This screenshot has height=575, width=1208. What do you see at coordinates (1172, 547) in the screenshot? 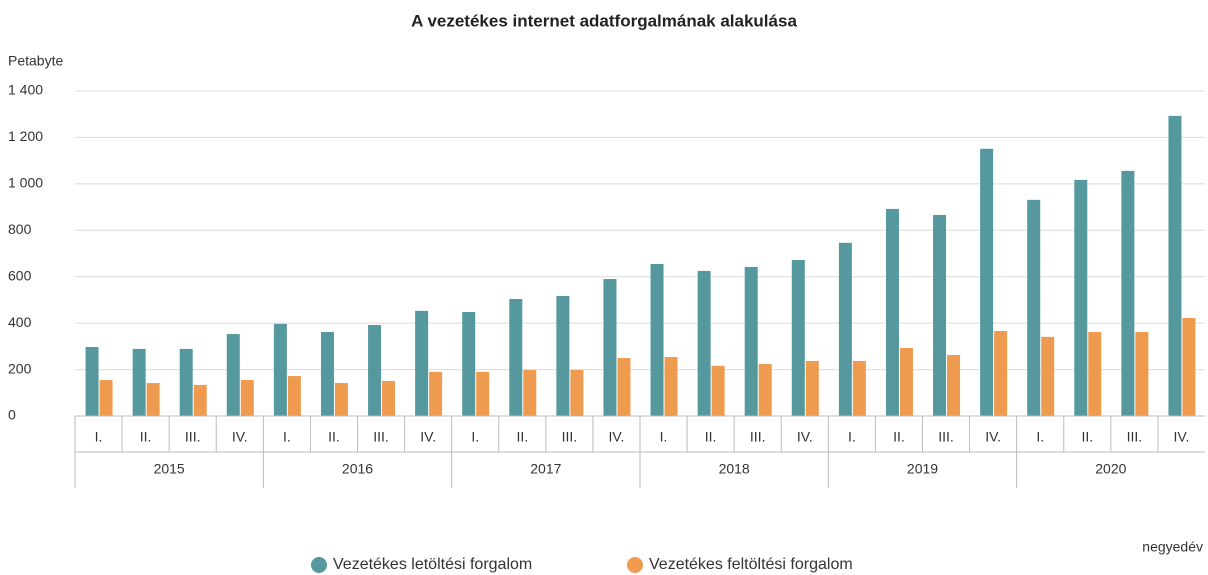
I see `x-axis-label: negyedév` at bounding box center [1172, 547].